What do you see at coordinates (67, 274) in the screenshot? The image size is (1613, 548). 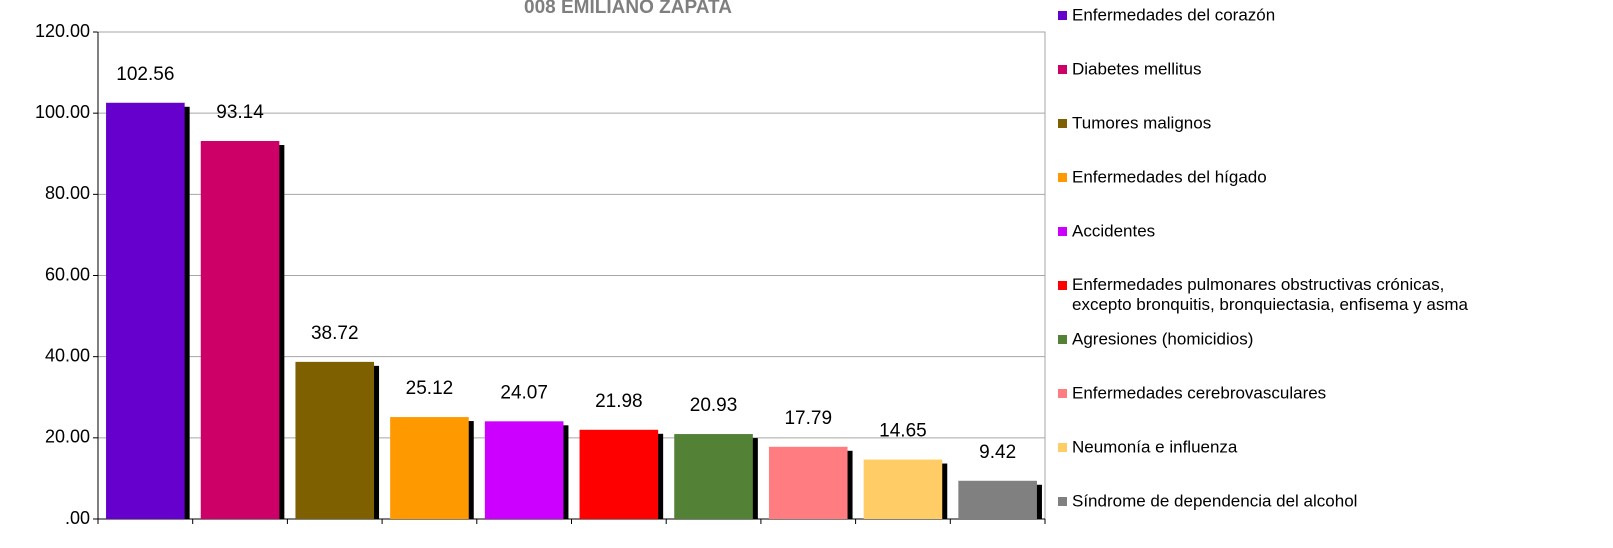 I see `y-tick-label: 60.00` at bounding box center [67, 274].